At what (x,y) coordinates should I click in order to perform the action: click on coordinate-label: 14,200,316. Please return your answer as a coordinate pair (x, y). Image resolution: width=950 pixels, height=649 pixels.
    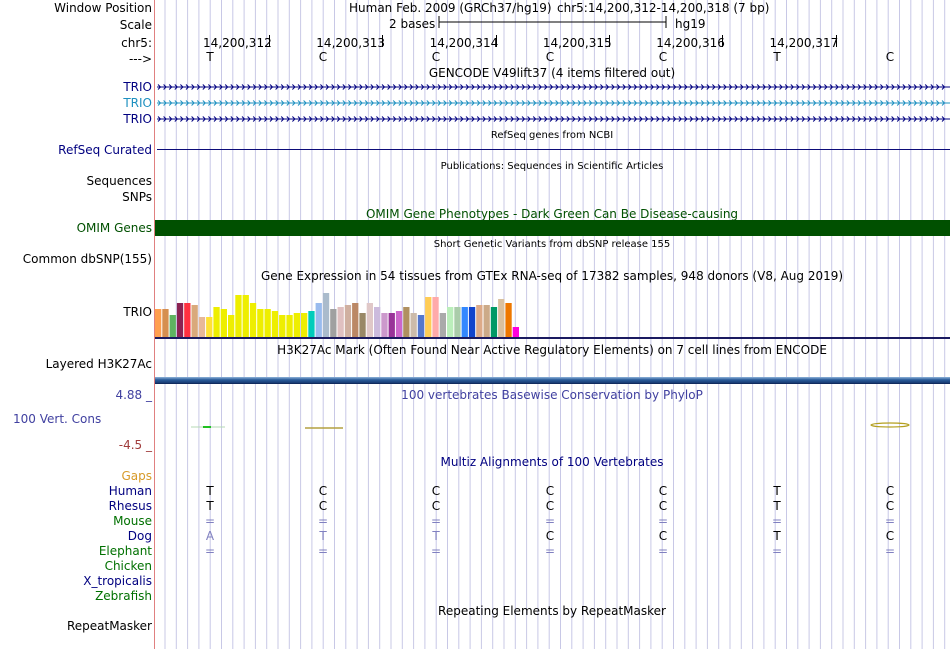
    Looking at the image, I should click on (690, 43).